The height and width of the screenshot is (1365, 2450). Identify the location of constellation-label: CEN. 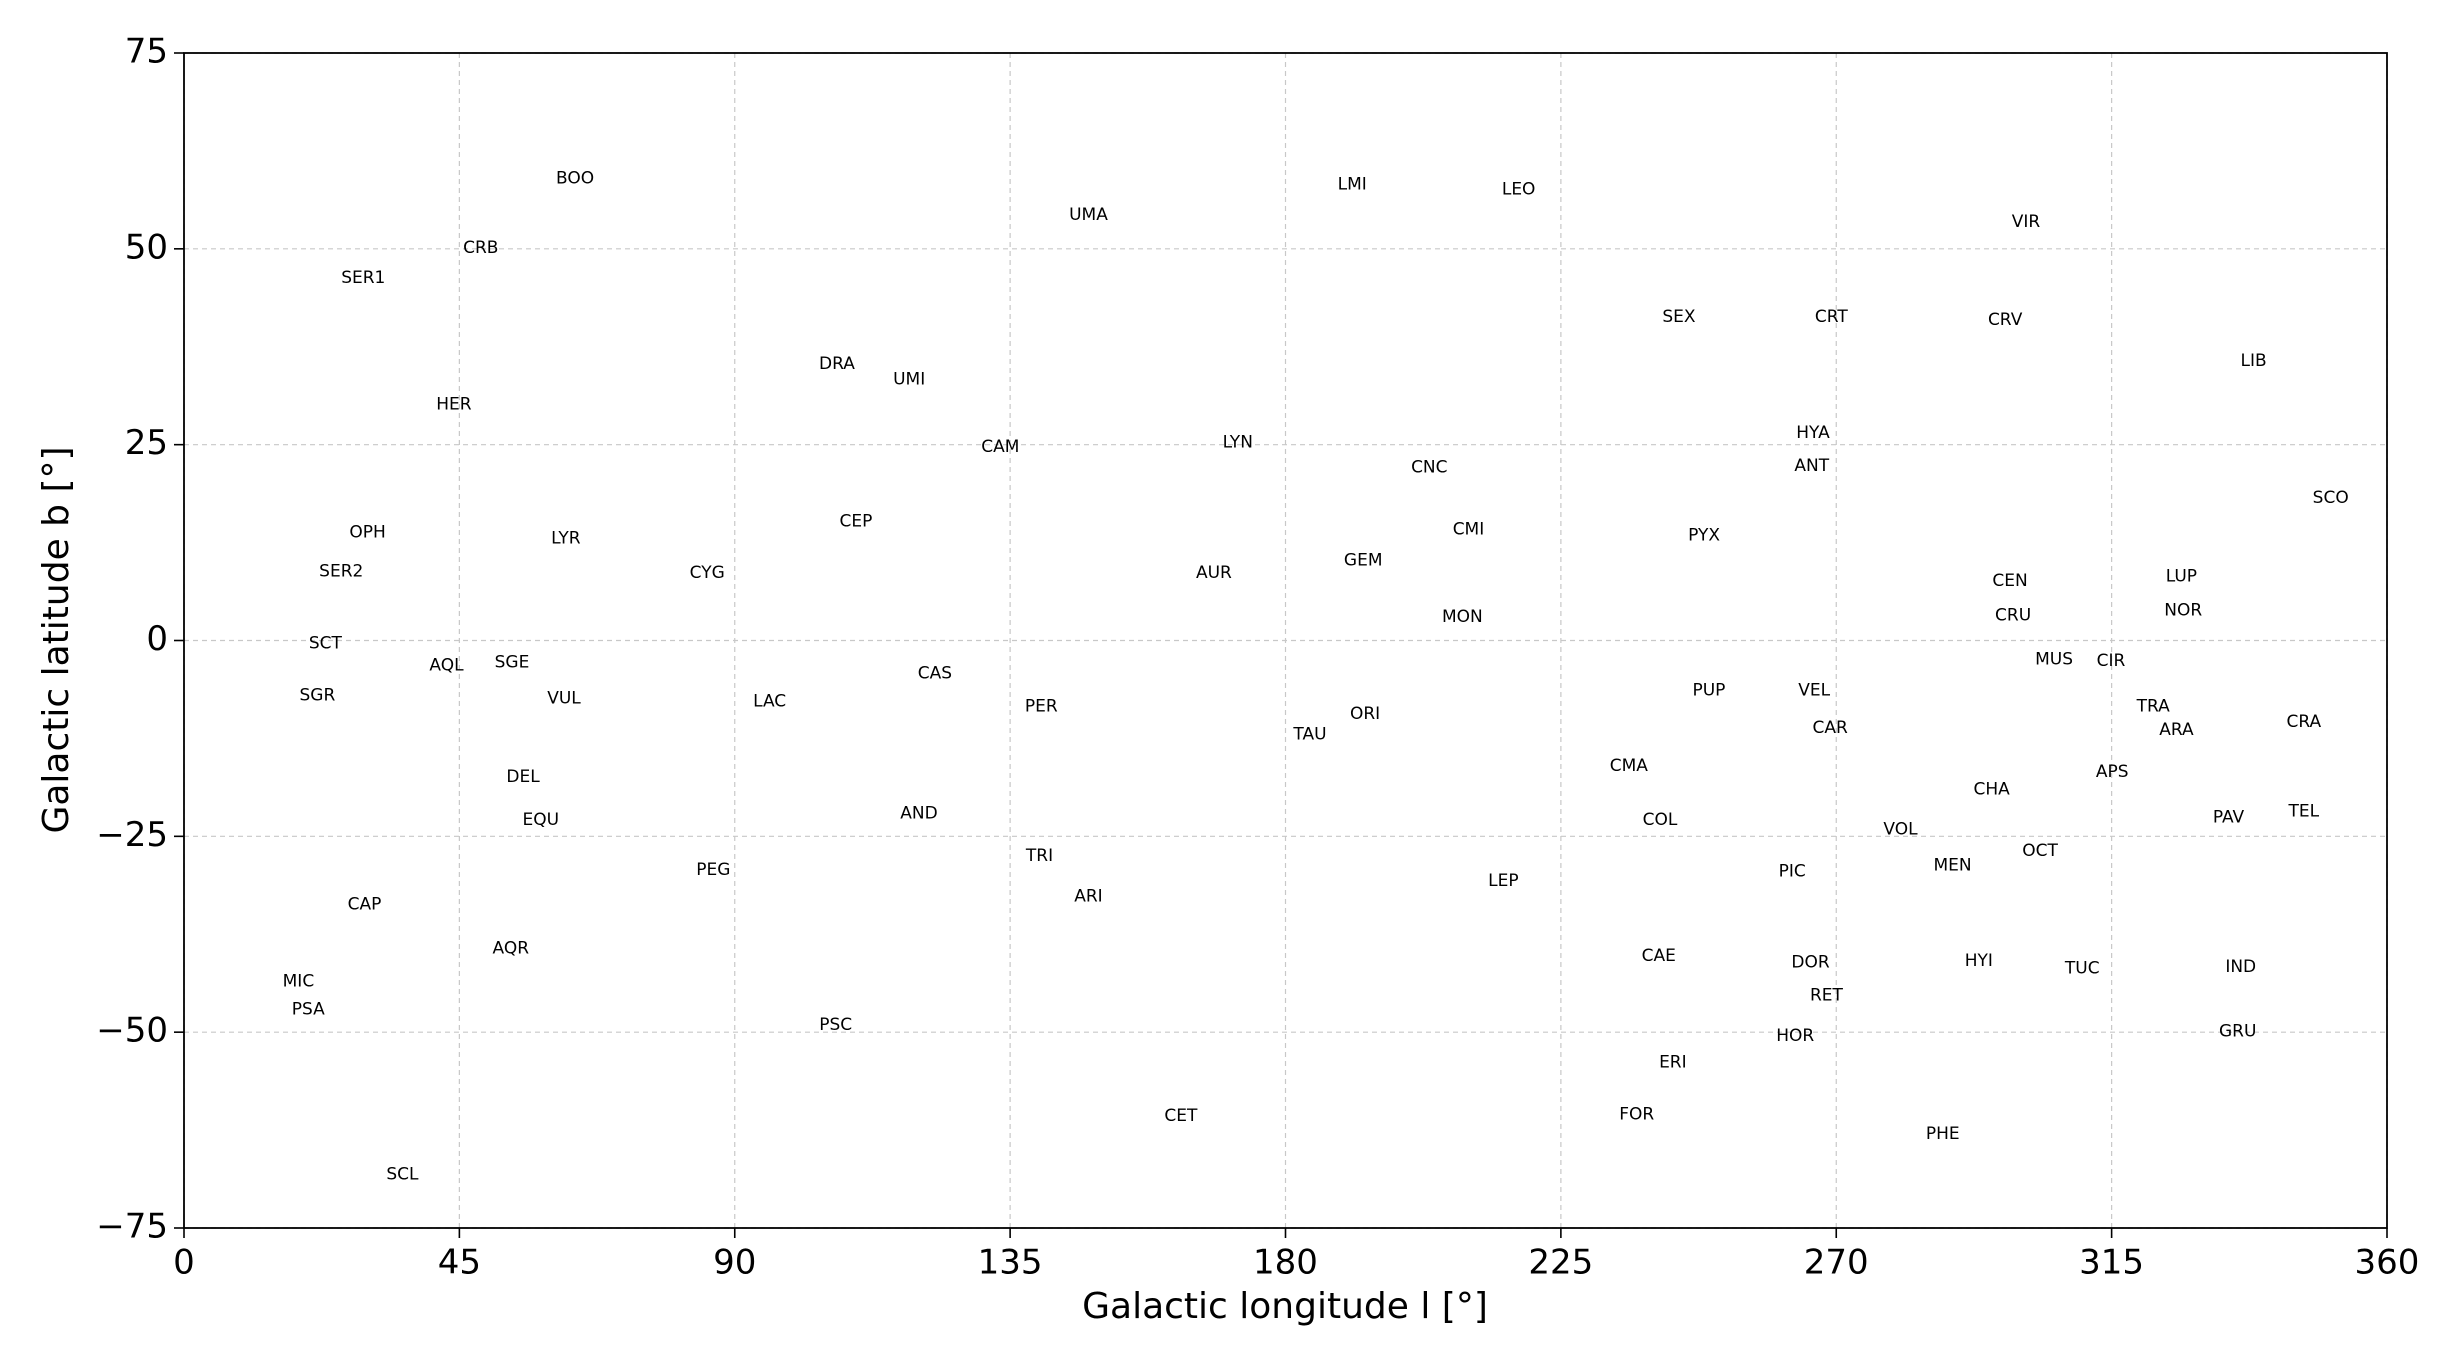
(2009, 581).